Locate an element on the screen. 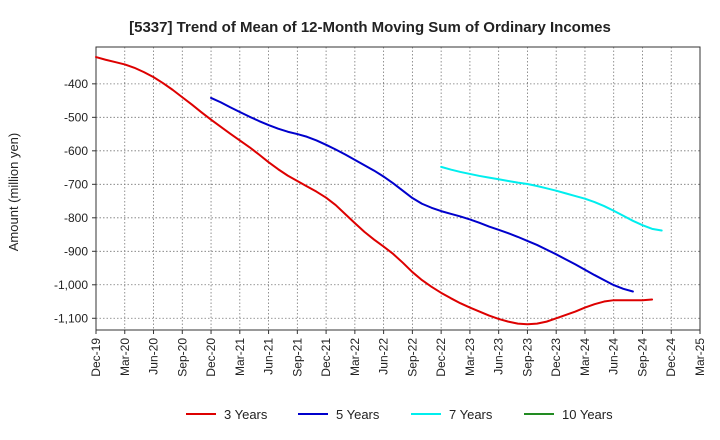 This screenshot has width=720, height=440. legend-label: 10 Years is located at coordinates (587, 414).